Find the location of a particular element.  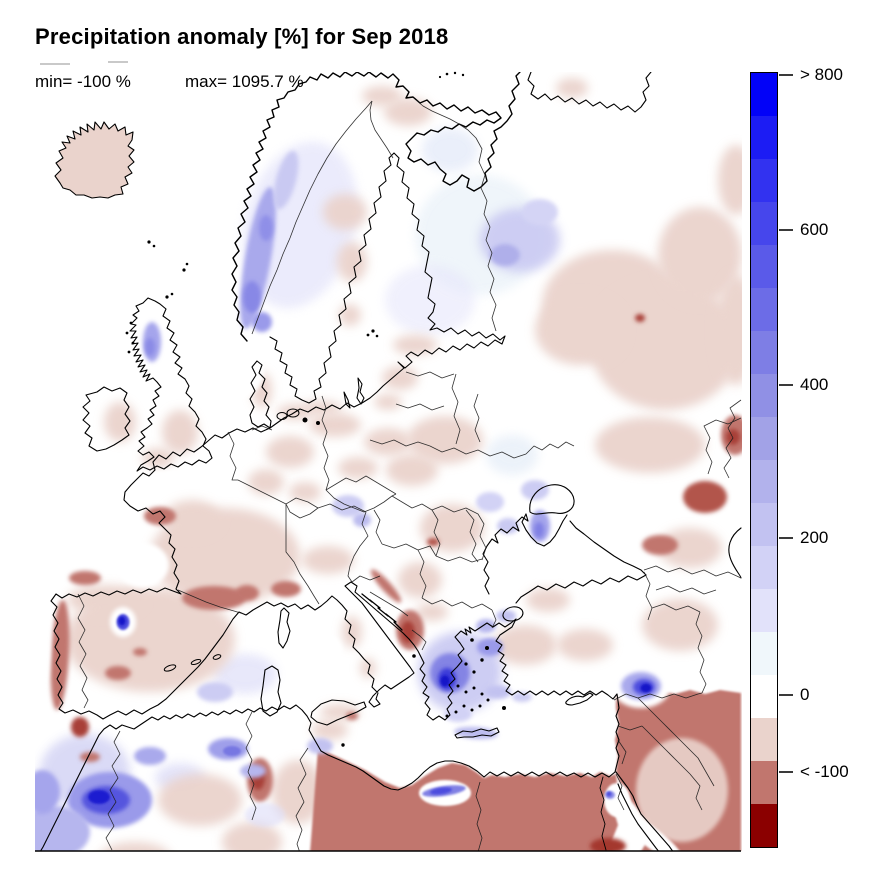

corsica is located at coordinates (284, 628).